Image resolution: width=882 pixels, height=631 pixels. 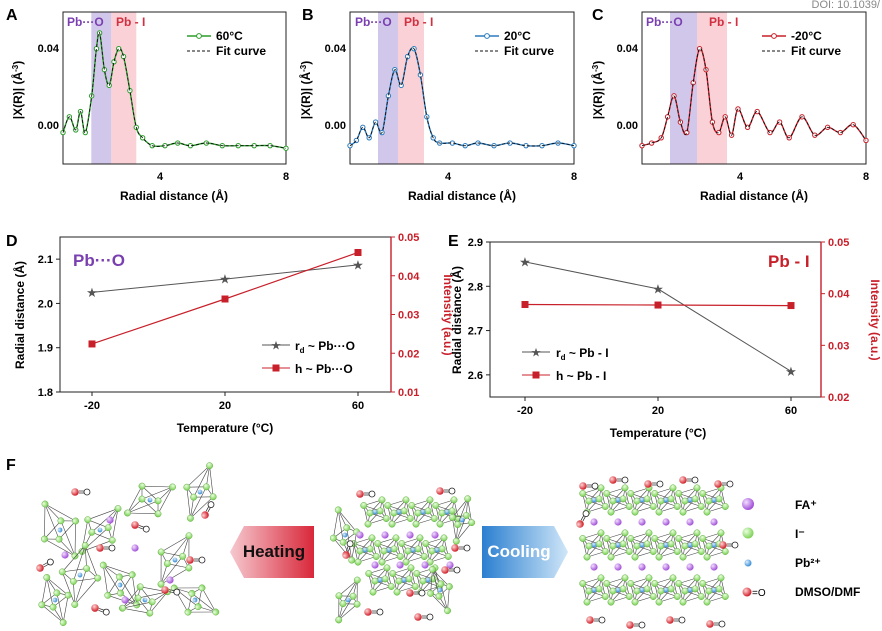 What do you see at coordinates (453, 241) in the screenshot?
I see `panel-letter-e: E` at bounding box center [453, 241].